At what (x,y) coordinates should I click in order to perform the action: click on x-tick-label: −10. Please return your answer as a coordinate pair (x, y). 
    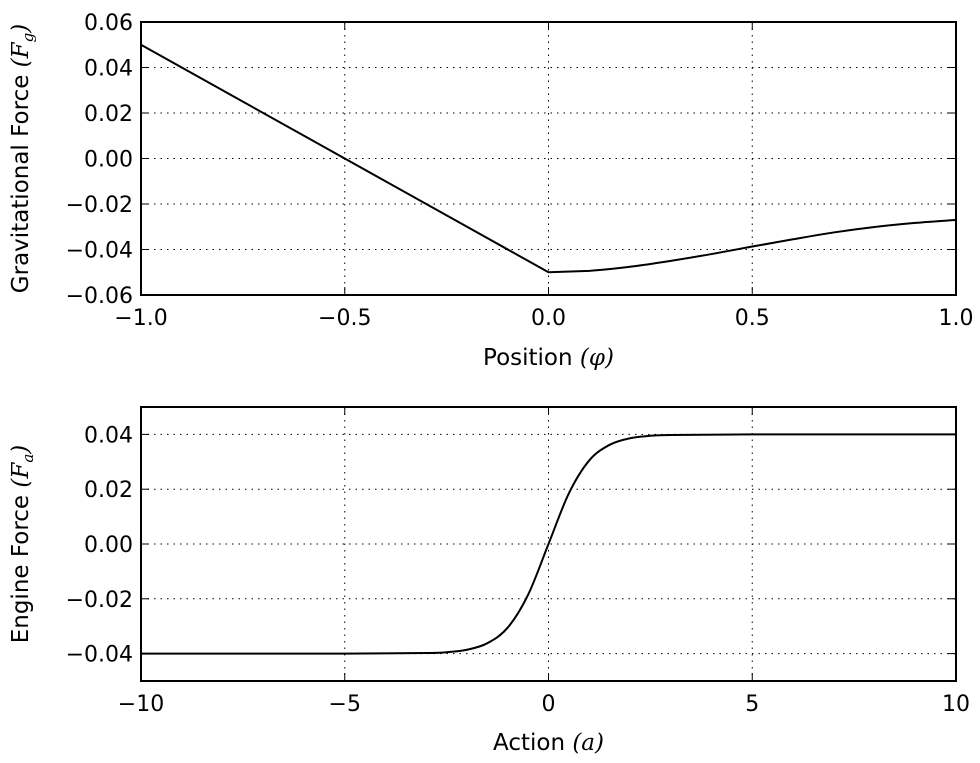
    Looking at the image, I should click on (141, 704).